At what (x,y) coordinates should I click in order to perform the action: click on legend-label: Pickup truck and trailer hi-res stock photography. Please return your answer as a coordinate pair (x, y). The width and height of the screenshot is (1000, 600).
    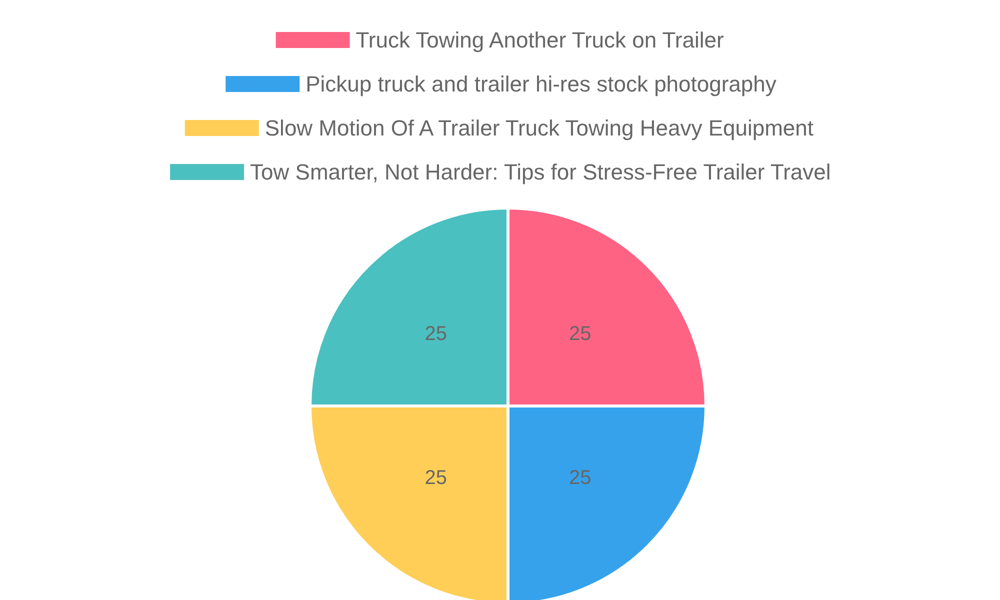
    Looking at the image, I should click on (541, 84).